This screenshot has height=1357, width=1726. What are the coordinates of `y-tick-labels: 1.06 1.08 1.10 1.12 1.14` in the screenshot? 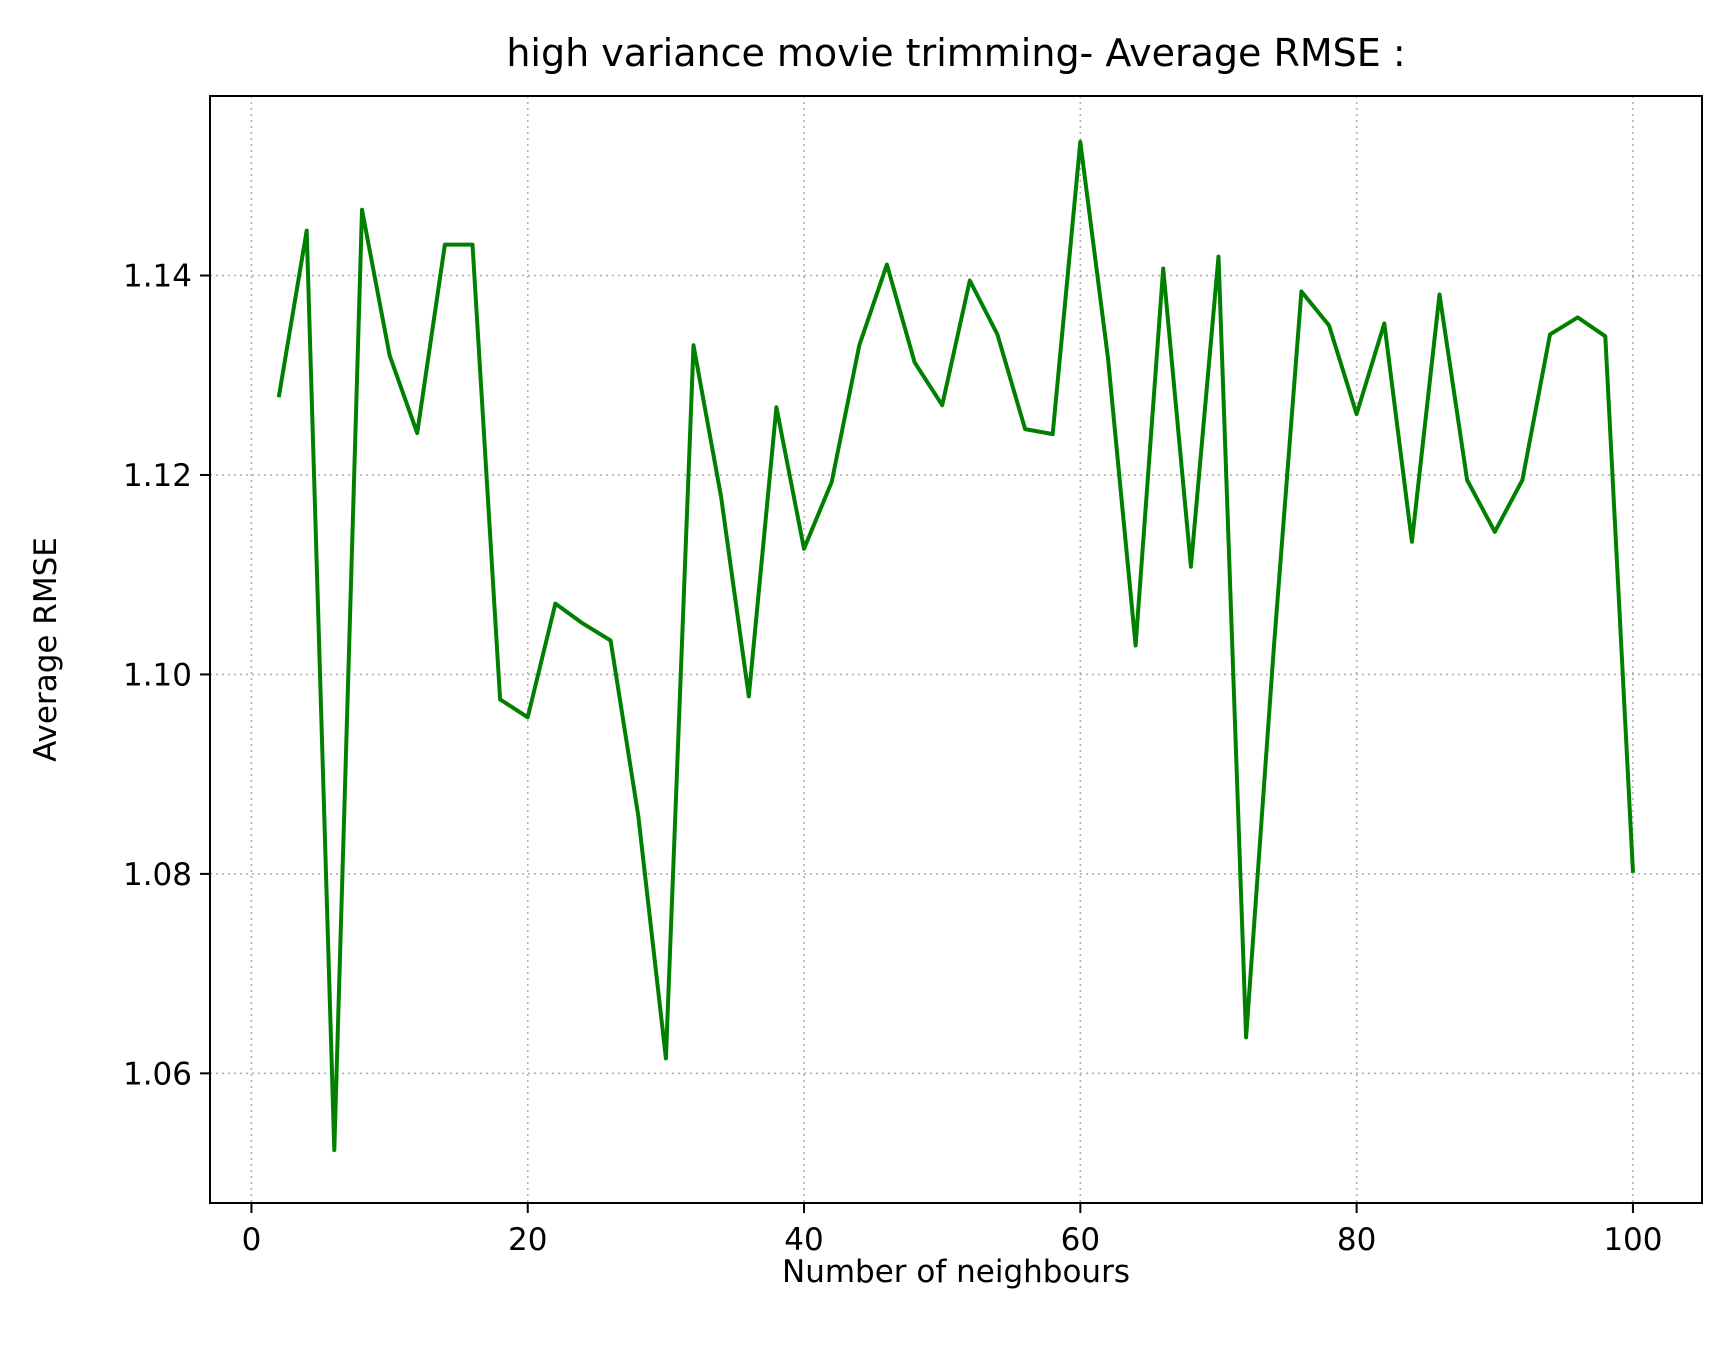 It's located at (157, 676).